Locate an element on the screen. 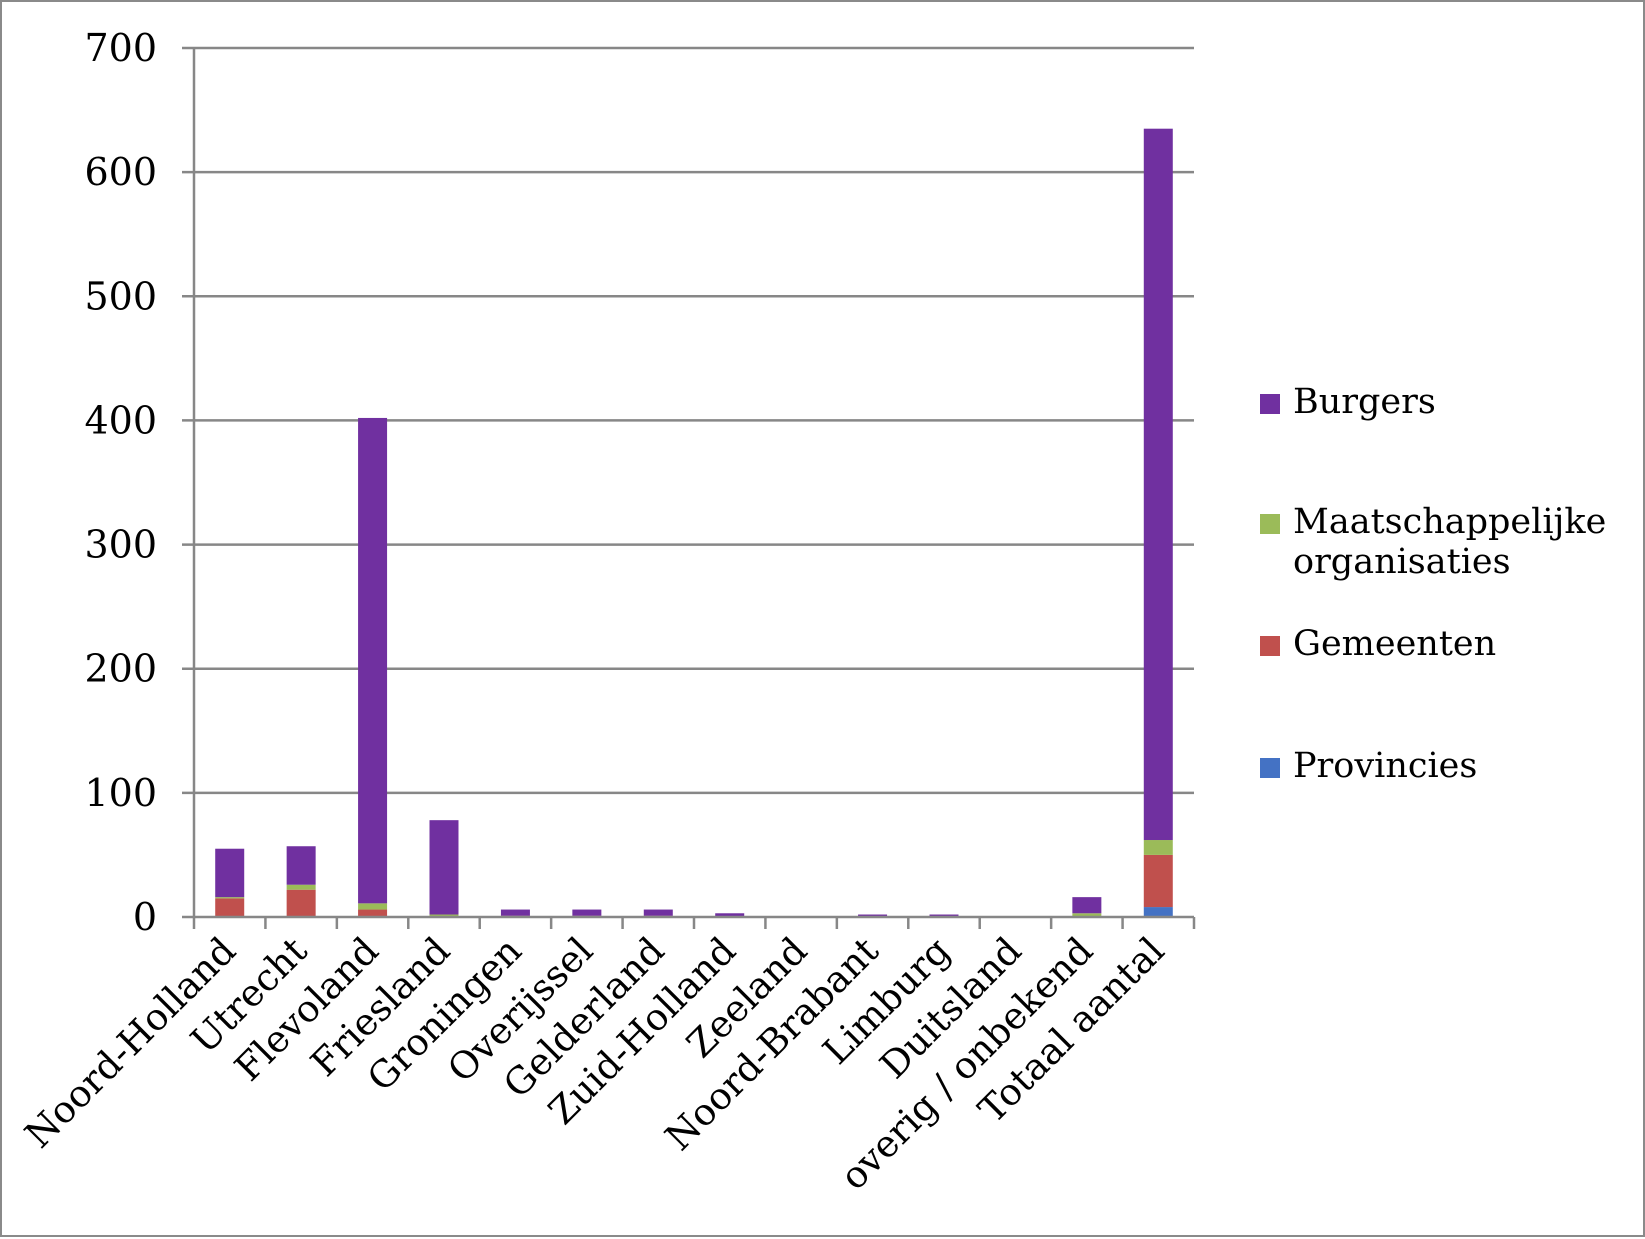 This screenshot has height=1239, width=1645. legend-swatch-burgers is located at coordinates (1270, 404).